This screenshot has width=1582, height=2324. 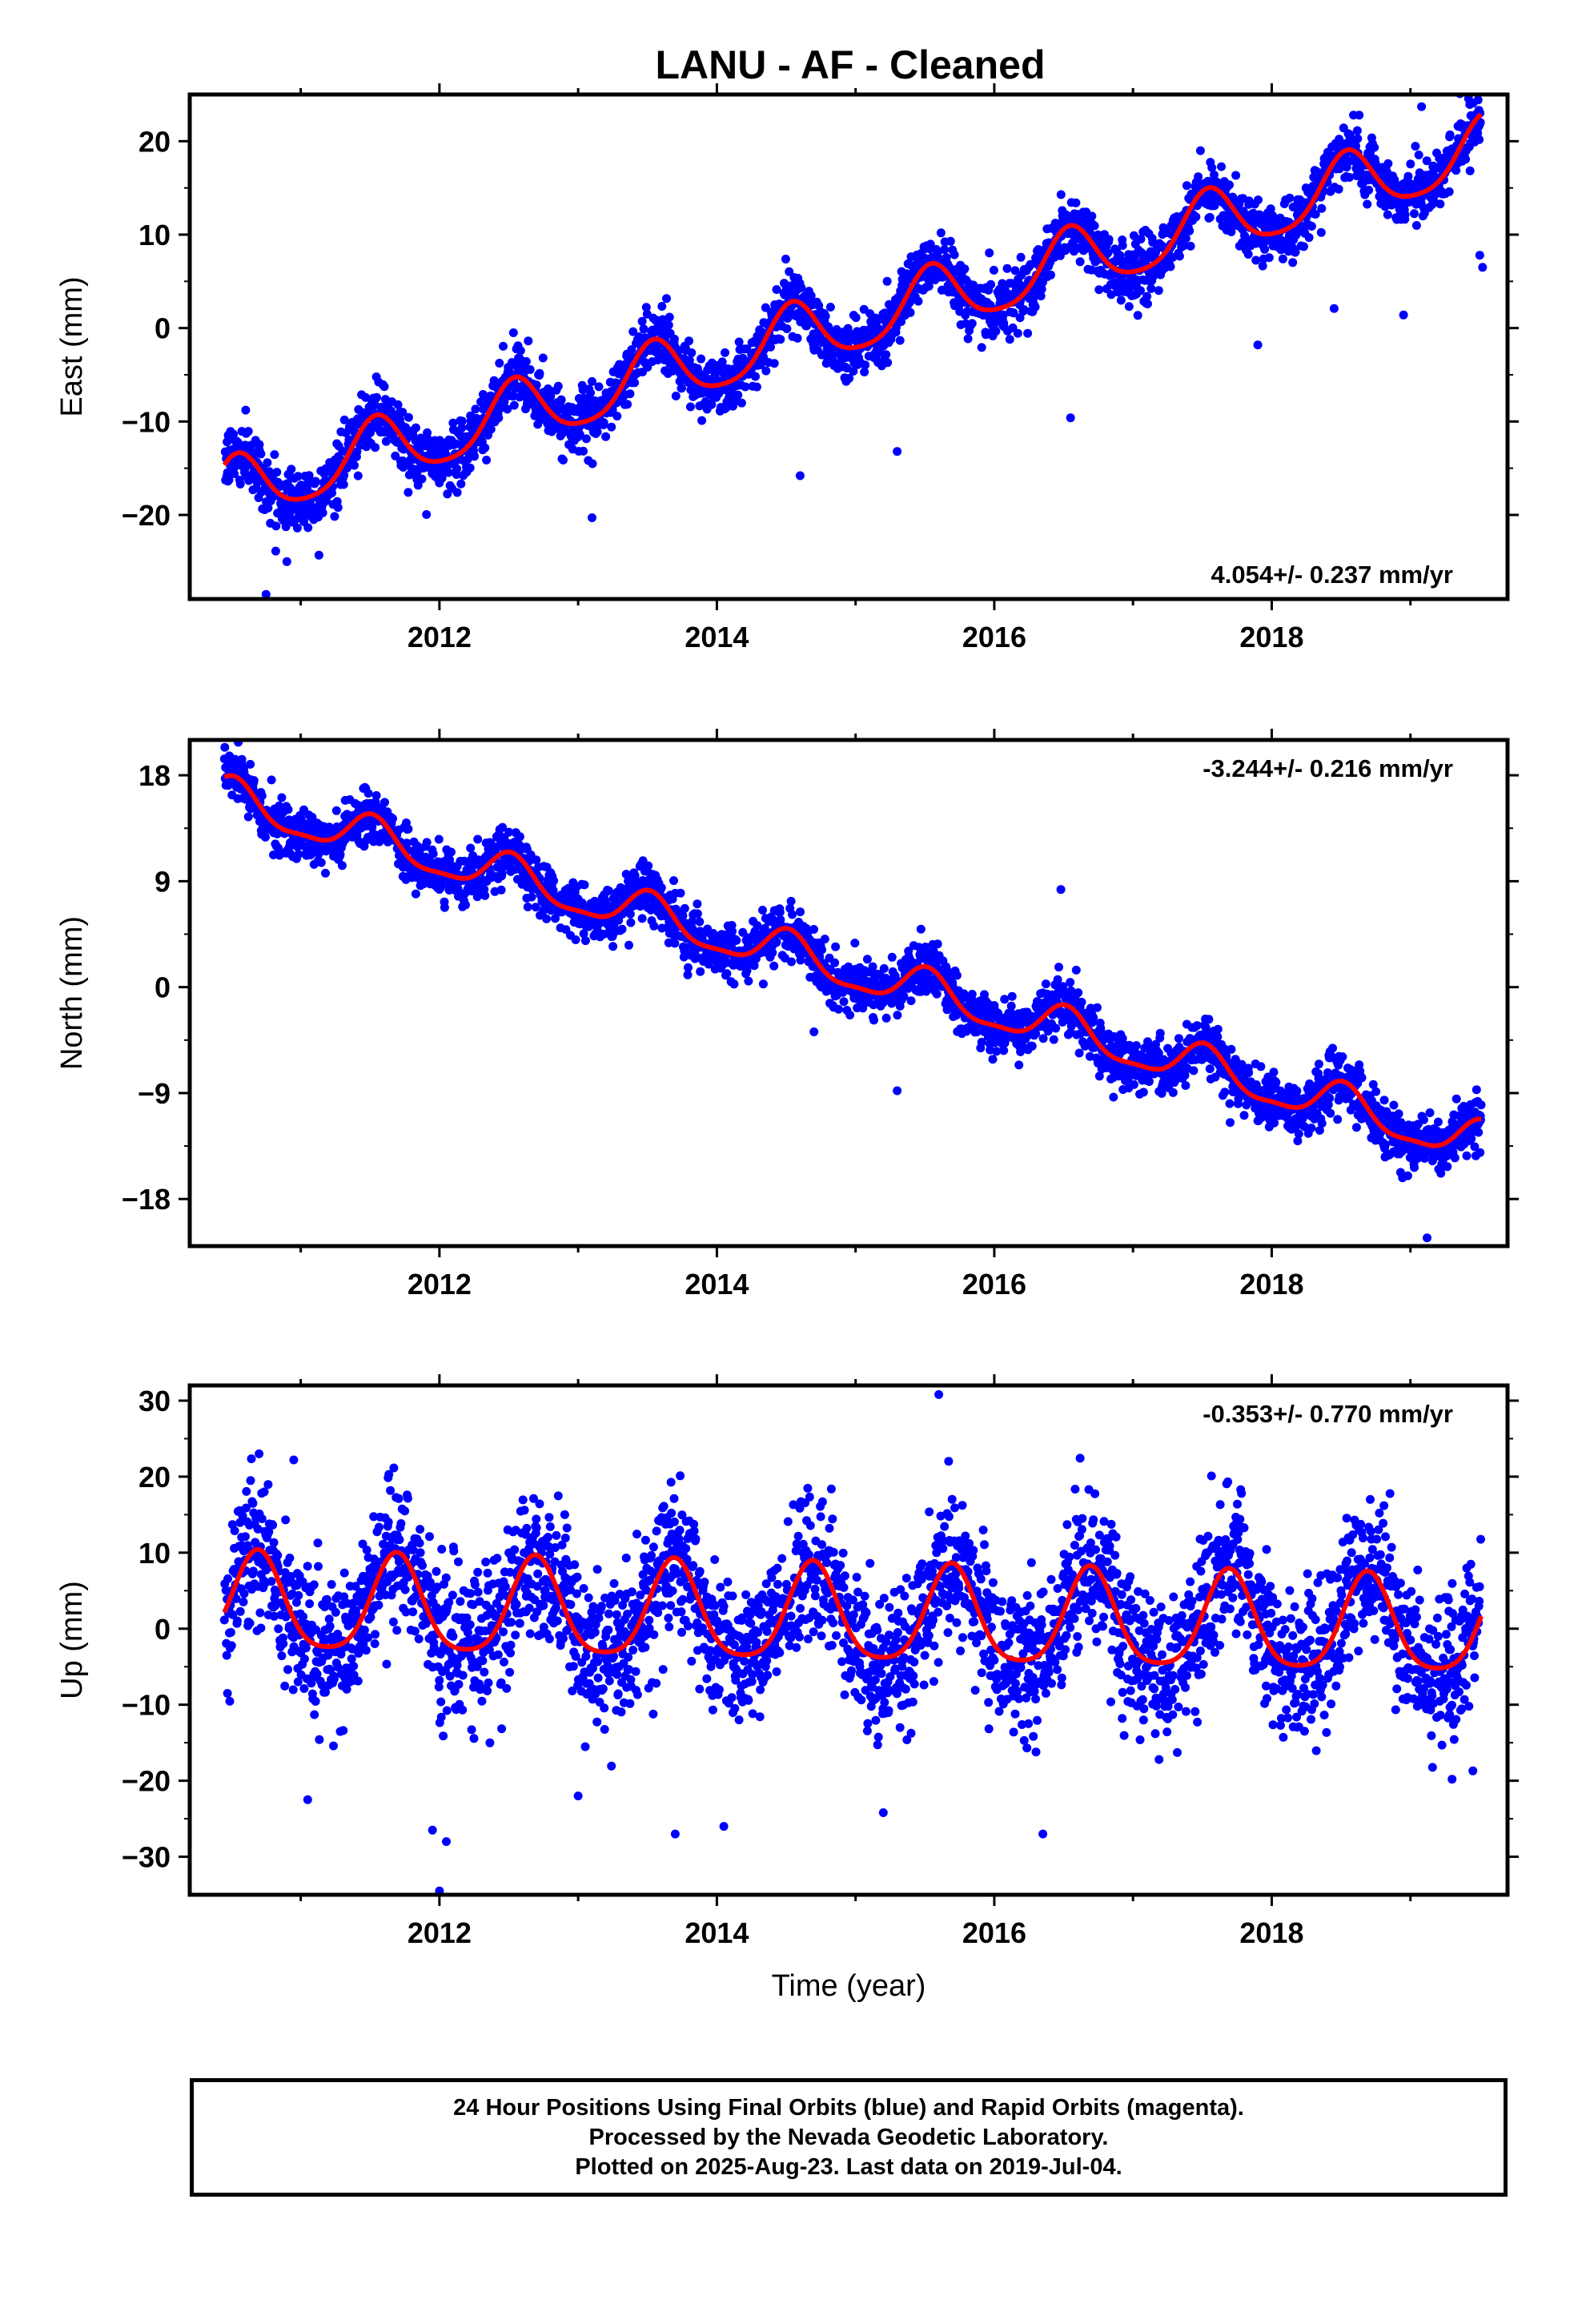 I want to click on y-tick-label: 0, so click(x=163, y=329).